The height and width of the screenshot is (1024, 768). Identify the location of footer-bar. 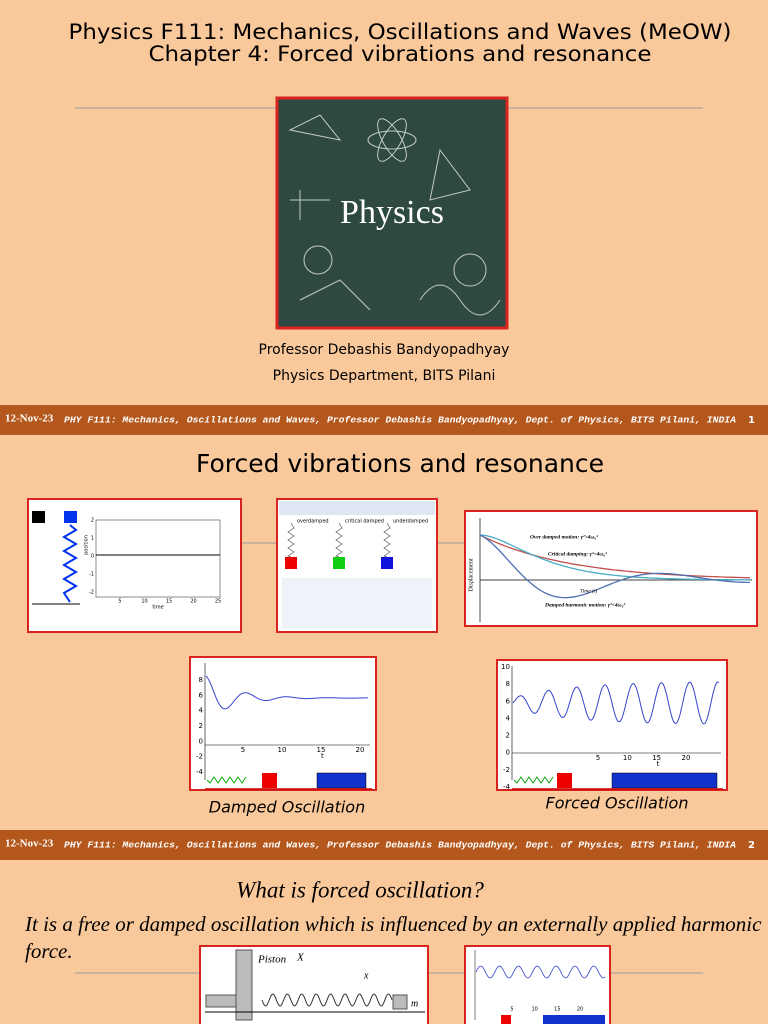
(384, 845).